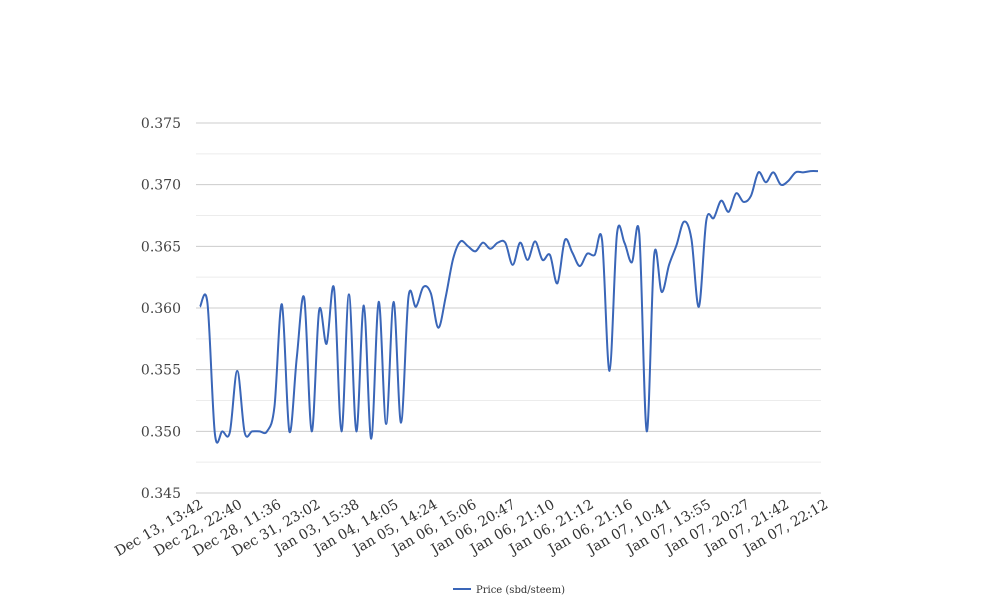  Describe the element at coordinates (161, 494) in the screenshot. I see `y-tick-label: 0.345` at that location.